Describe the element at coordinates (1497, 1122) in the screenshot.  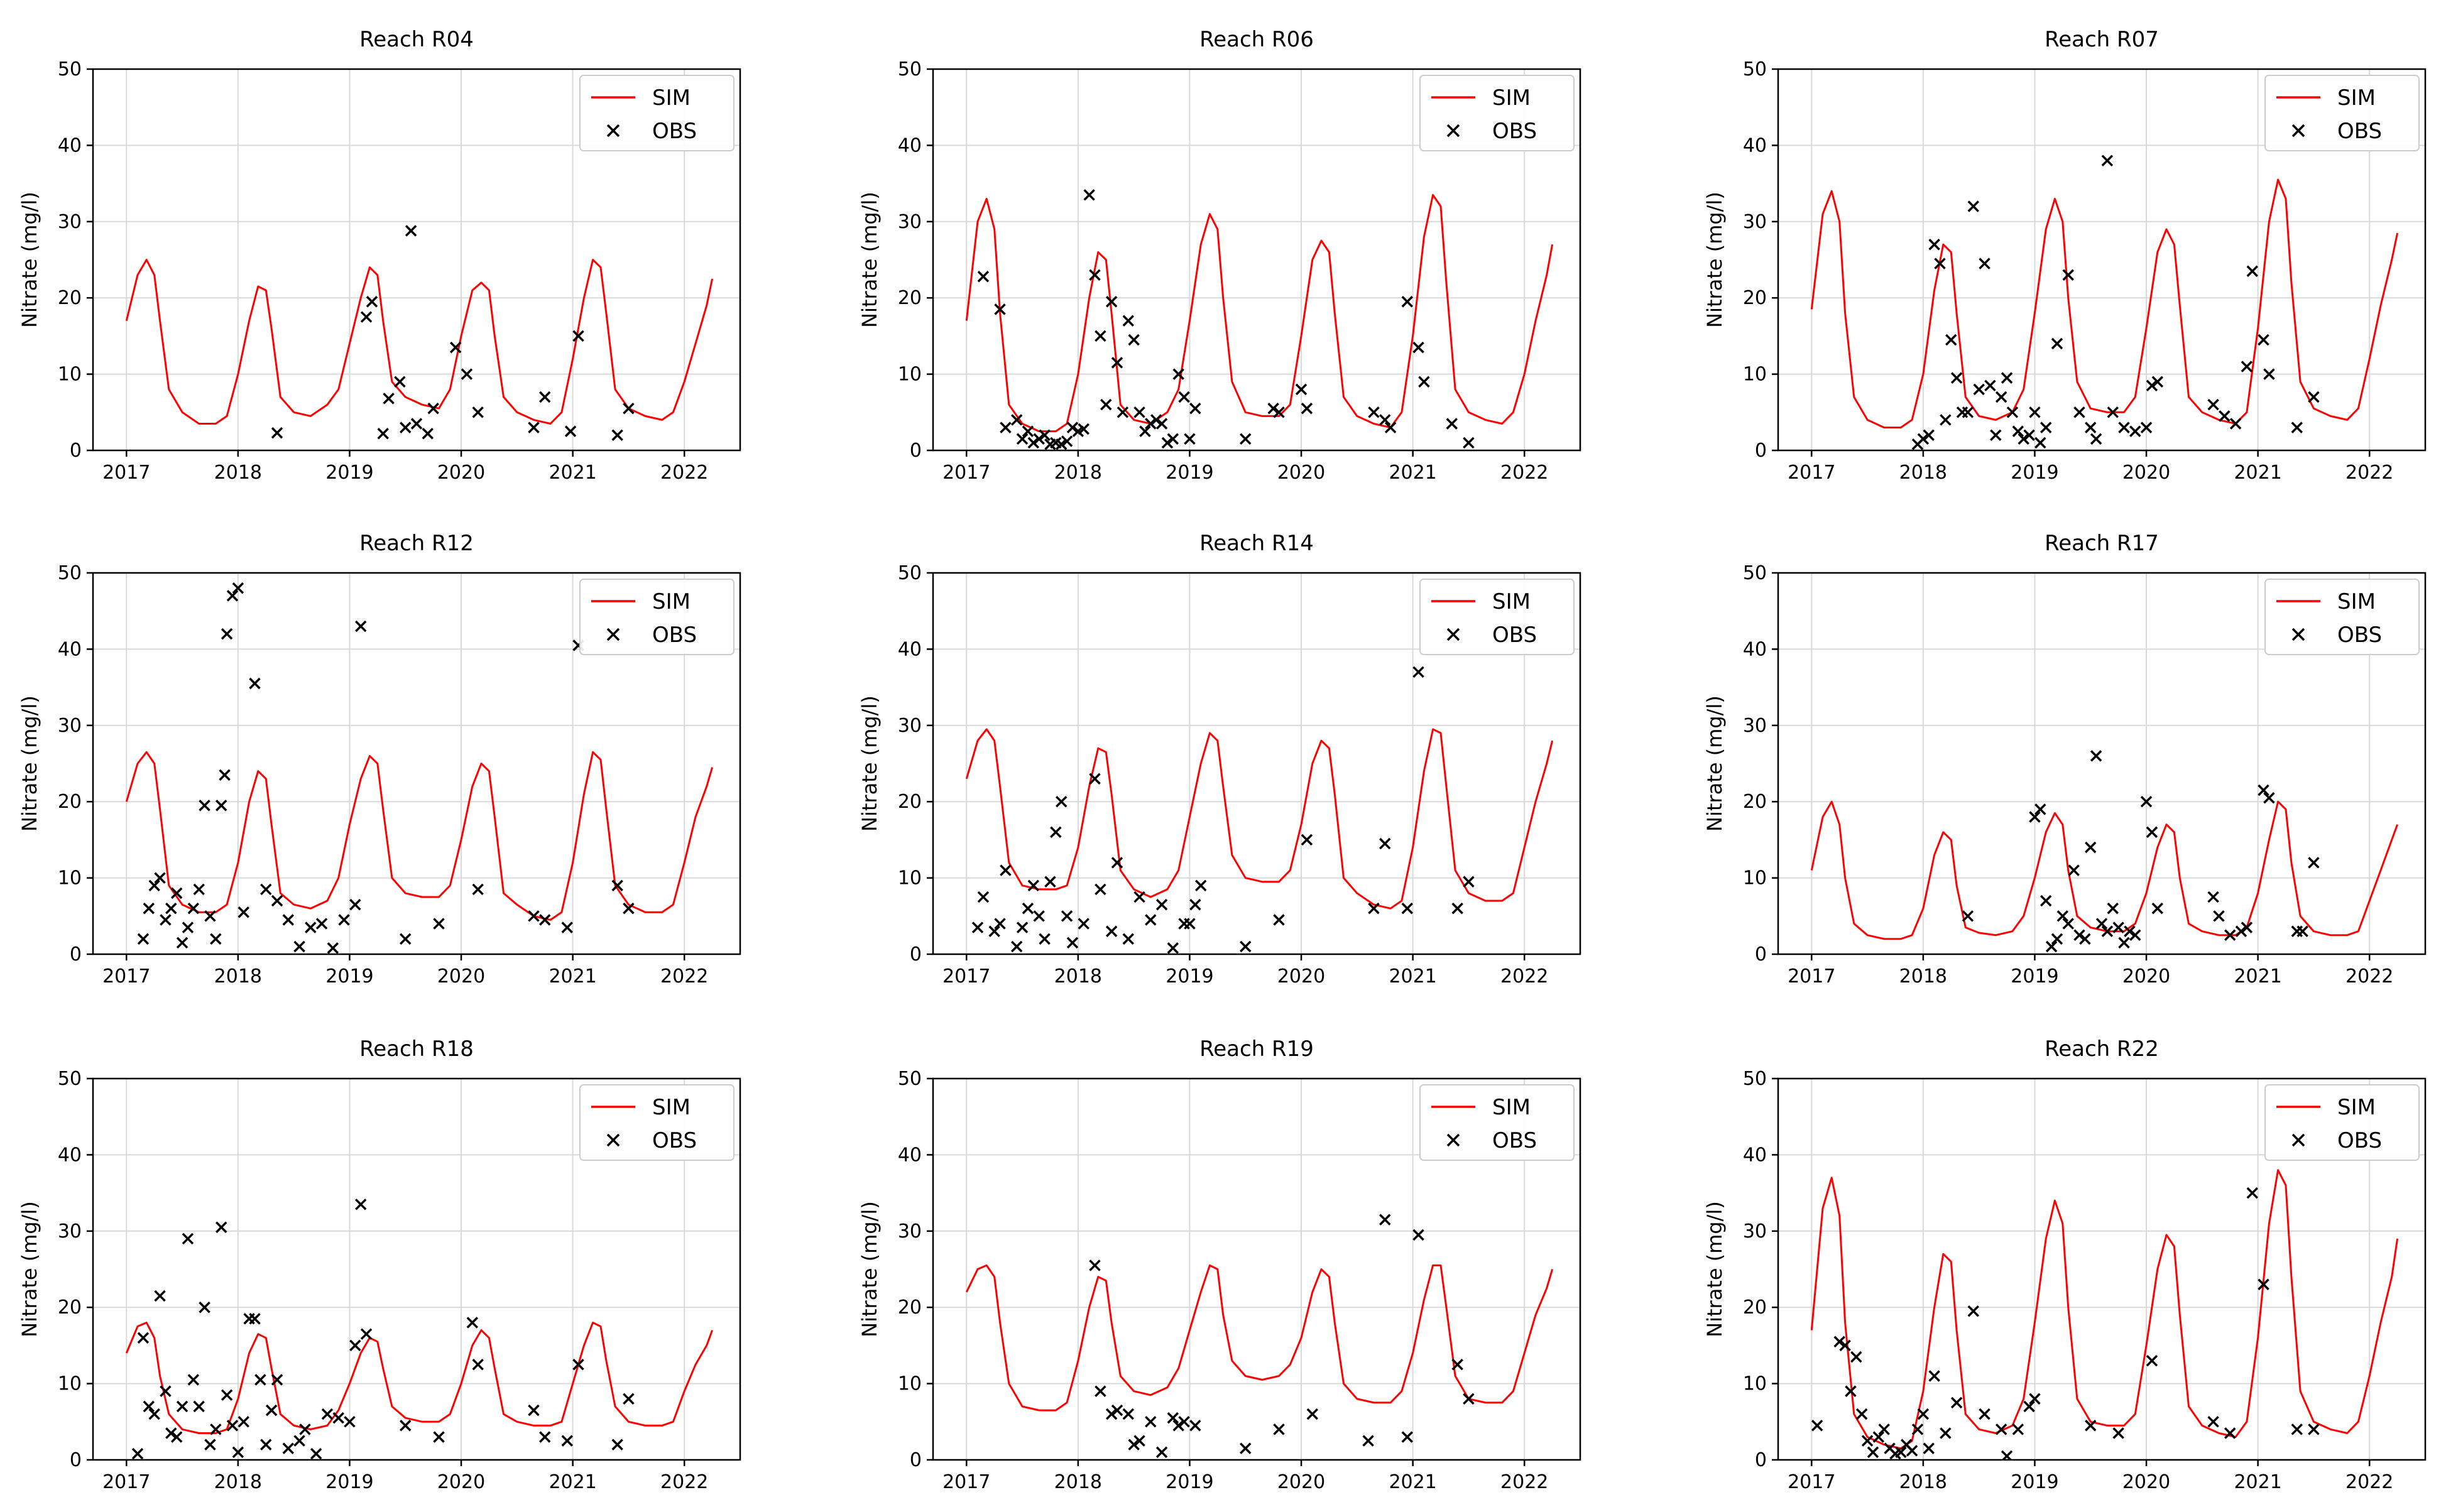
I see `legend: SIM OBS` at that location.